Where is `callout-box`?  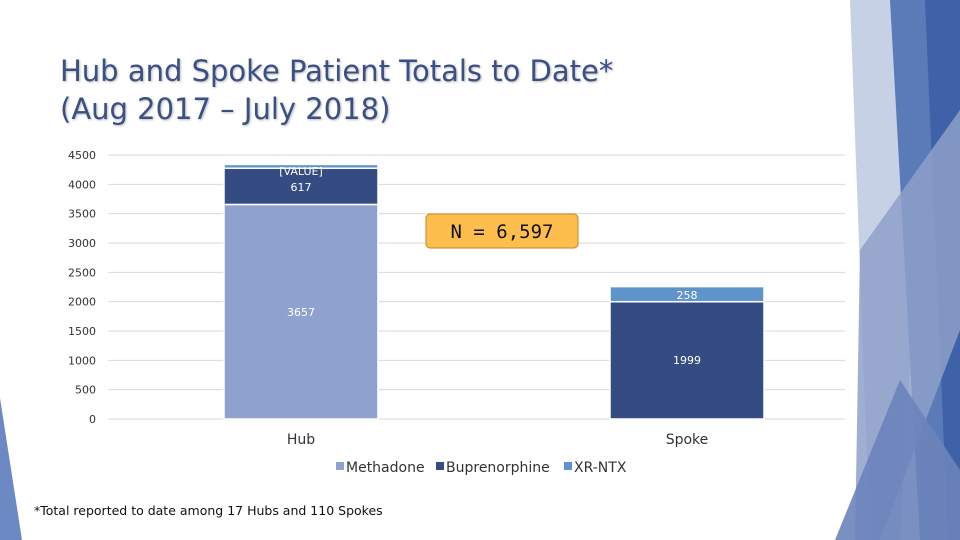
callout-box is located at coordinates (502, 231).